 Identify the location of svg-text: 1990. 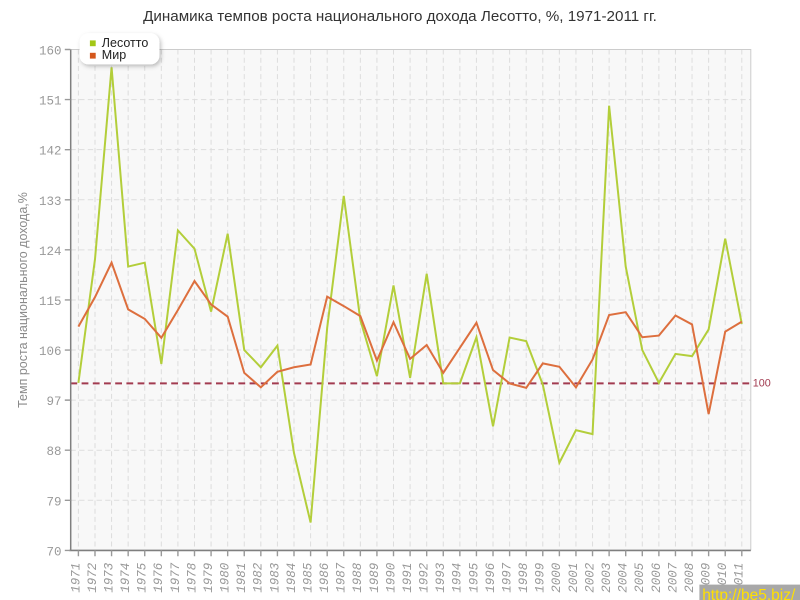
(391, 577).